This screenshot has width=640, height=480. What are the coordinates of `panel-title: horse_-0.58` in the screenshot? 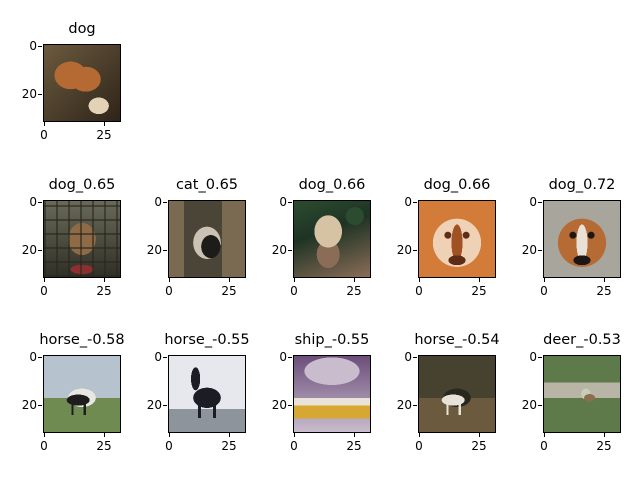 It's located at (82, 340).